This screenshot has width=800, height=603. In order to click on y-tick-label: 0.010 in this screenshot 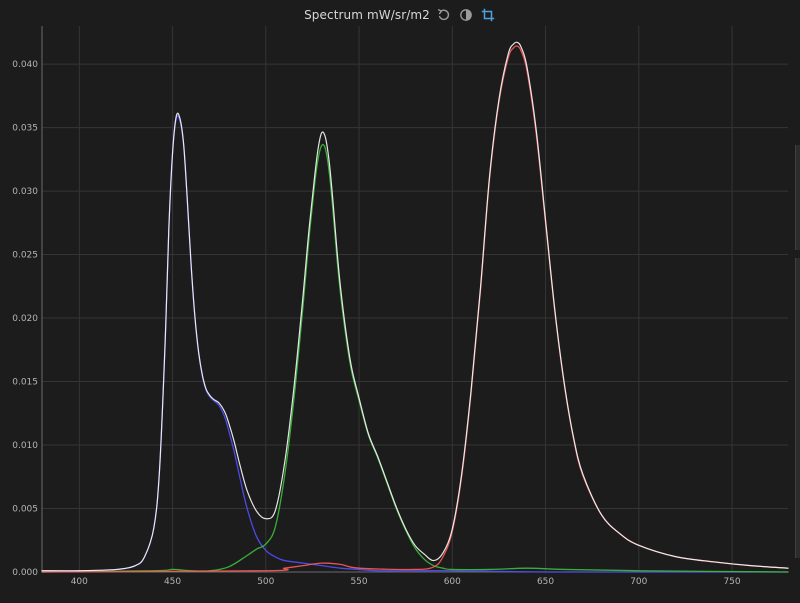, I will do `click(25, 446)`.